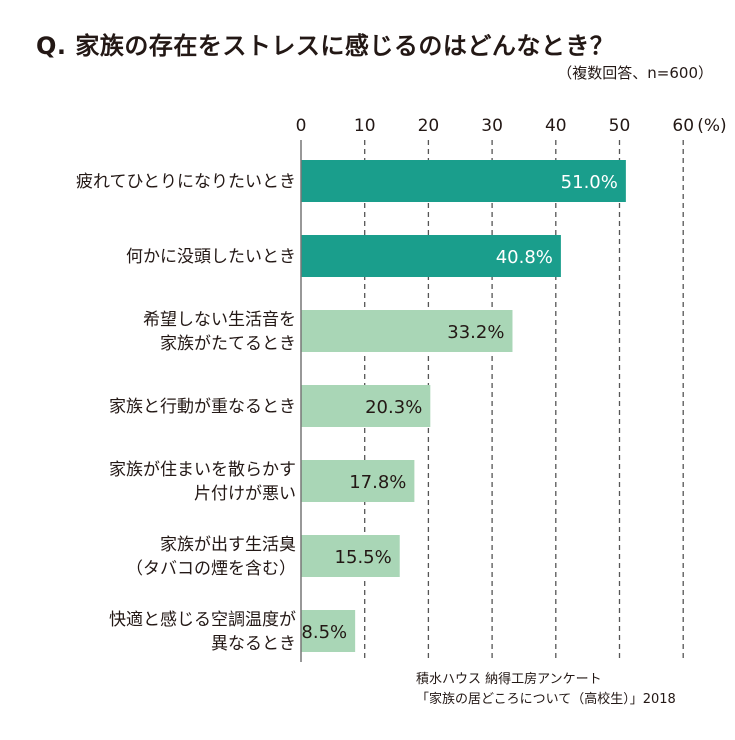 The height and width of the screenshot is (740, 735). I want to click on source-line-2: 「家族の居どころについて（高校生）」2018, so click(546, 699).